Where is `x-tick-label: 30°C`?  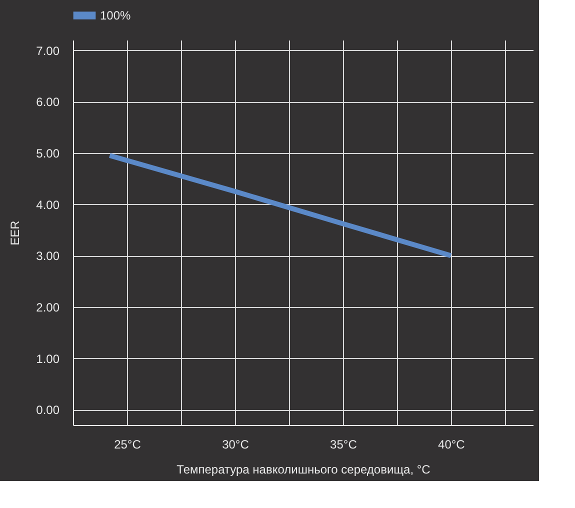 x-tick-label: 30°C is located at coordinates (236, 445).